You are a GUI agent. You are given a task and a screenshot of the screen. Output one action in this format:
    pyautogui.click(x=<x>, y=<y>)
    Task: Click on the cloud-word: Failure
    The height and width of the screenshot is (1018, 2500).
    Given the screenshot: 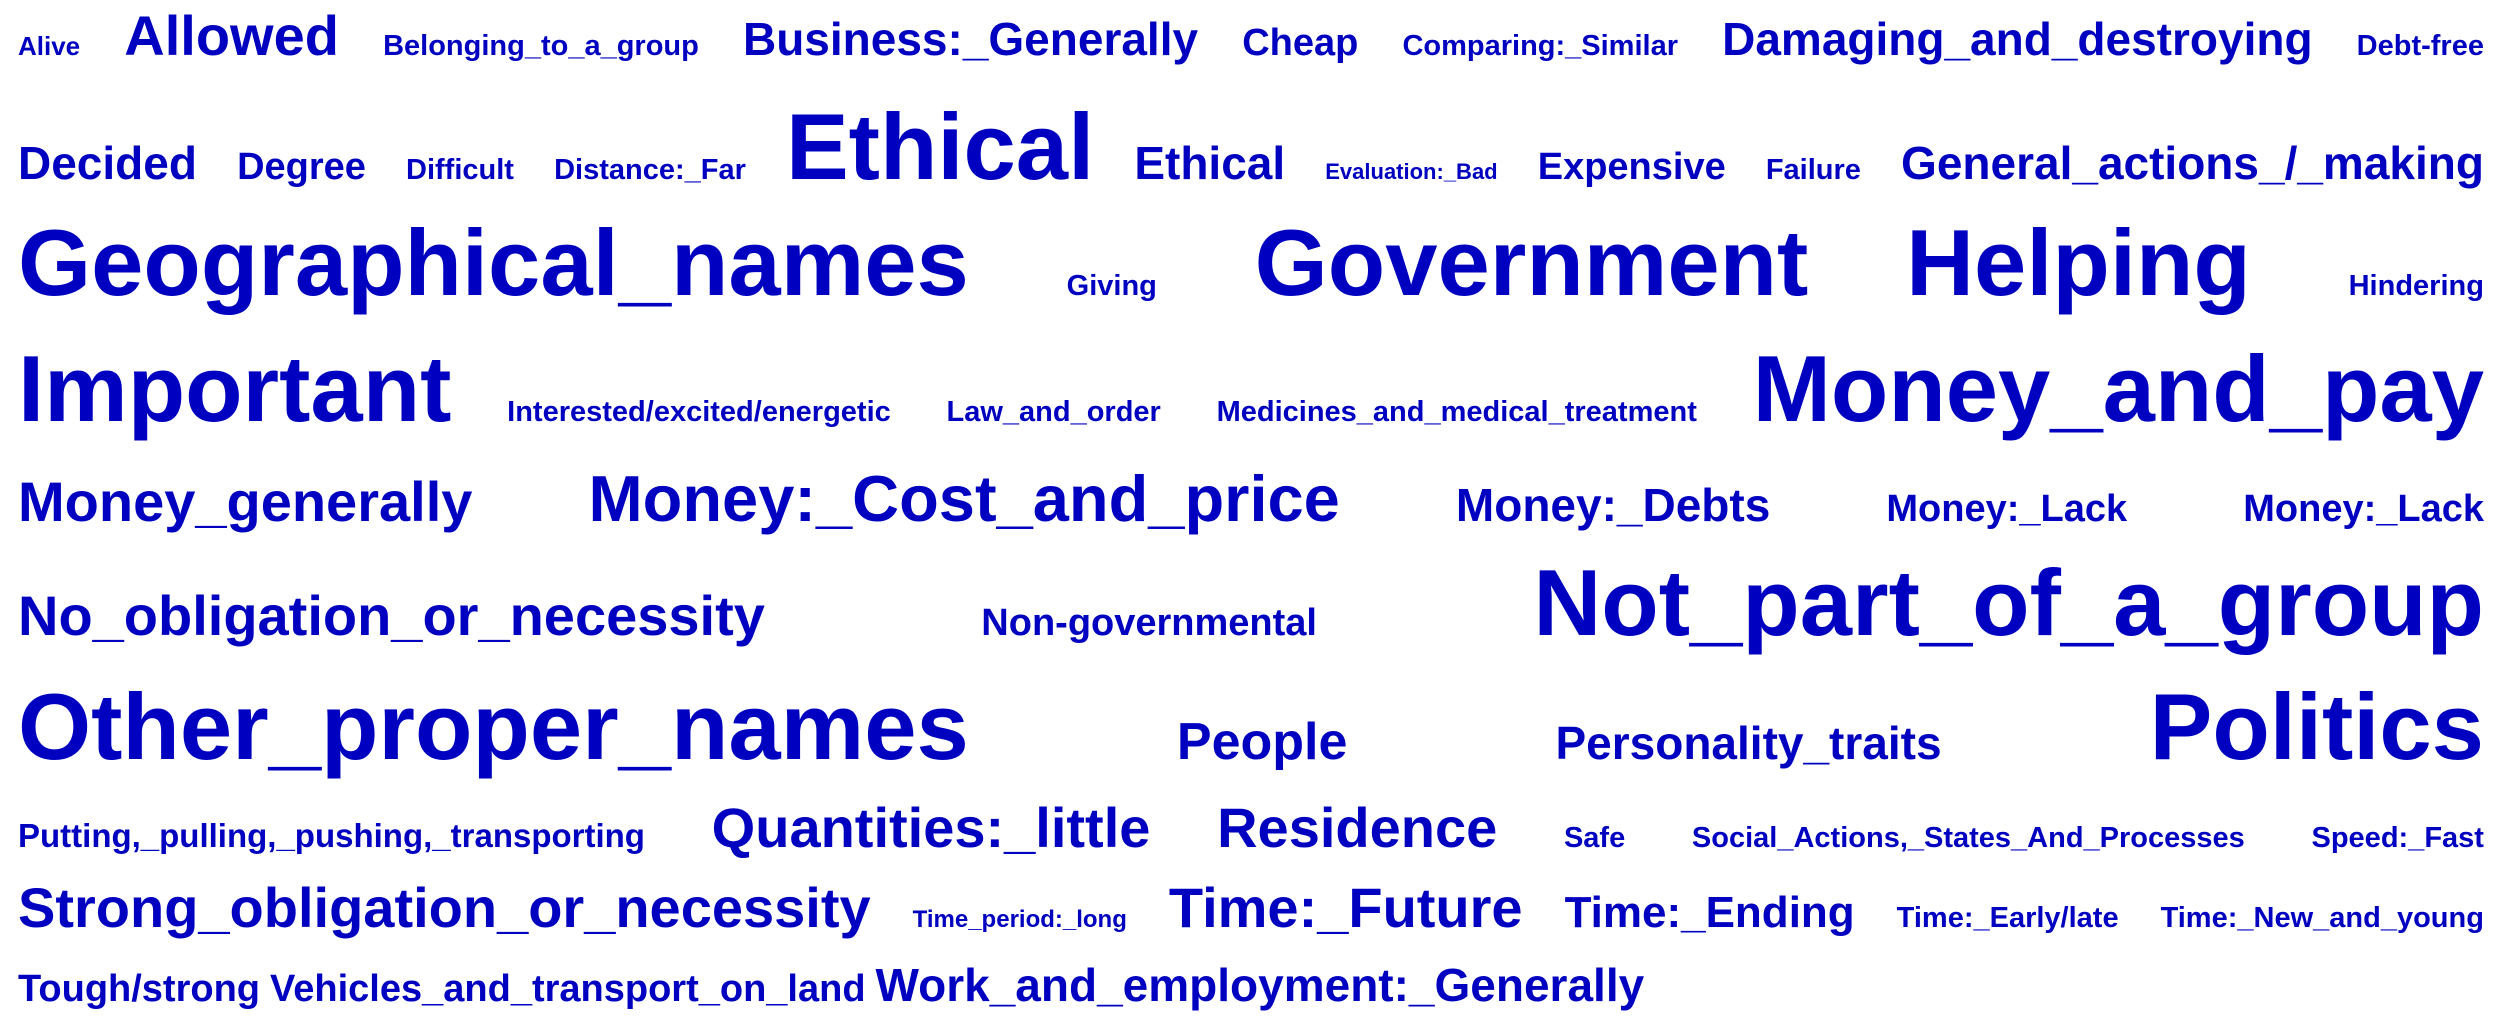 What is the action you would take?
    pyautogui.click(x=1813, y=170)
    